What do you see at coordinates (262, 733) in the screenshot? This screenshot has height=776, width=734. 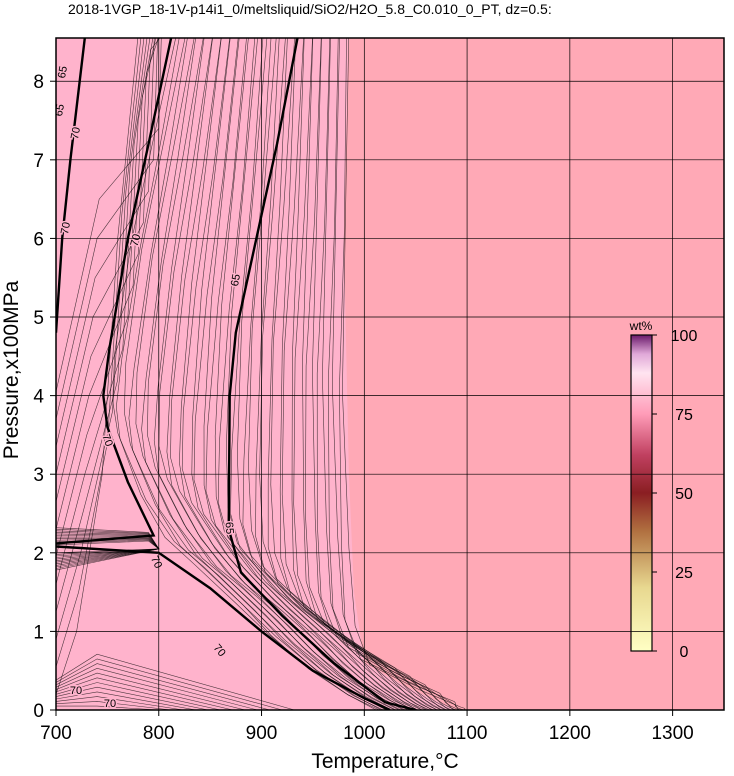 I see `x-tick-label: 900` at bounding box center [262, 733].